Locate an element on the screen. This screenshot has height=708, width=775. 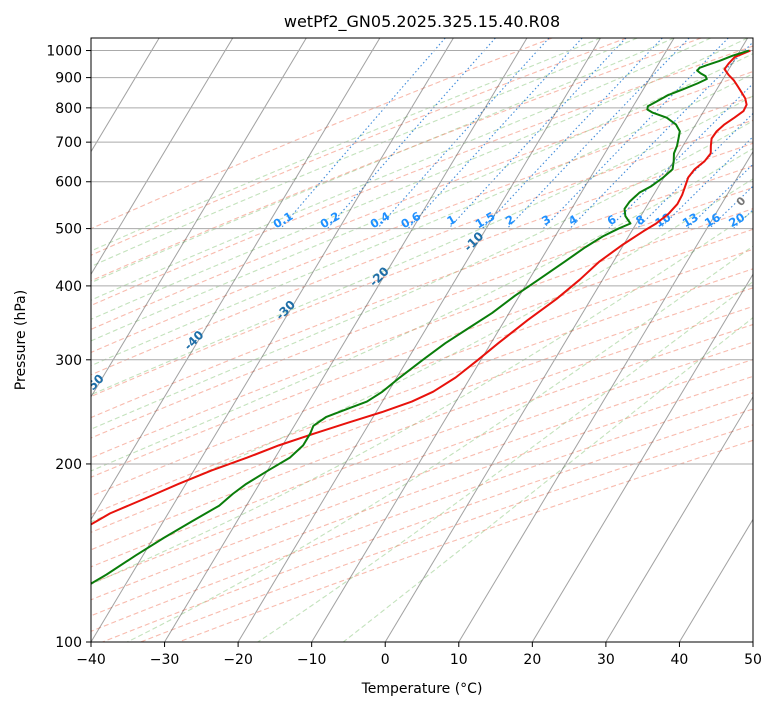
mixing-ratio-label: 20 is located at coordinates (736, 220).